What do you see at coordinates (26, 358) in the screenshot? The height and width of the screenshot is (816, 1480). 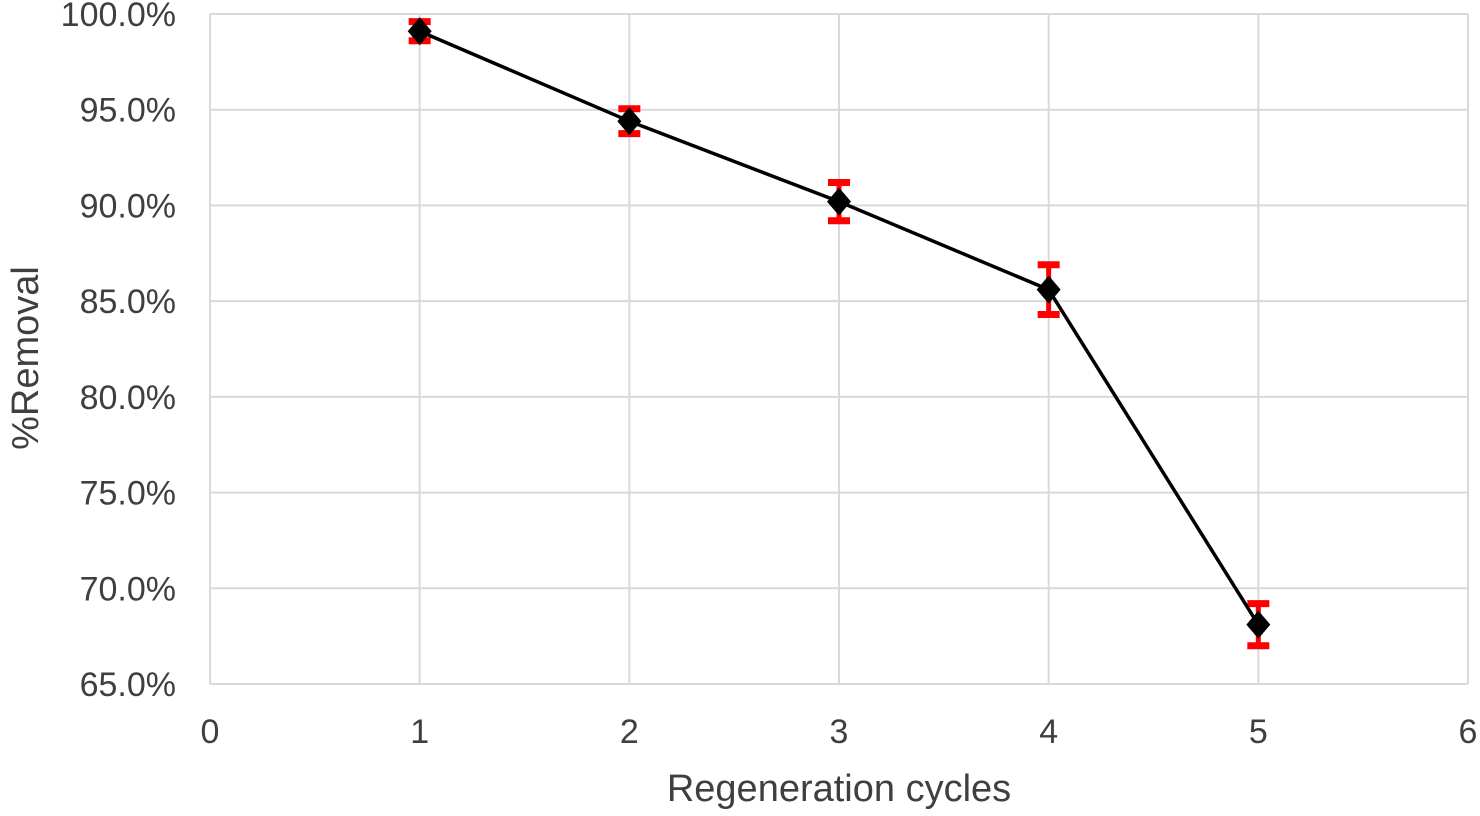 I see `y-axis-title: %Removal` at bounding box center [26, 358].